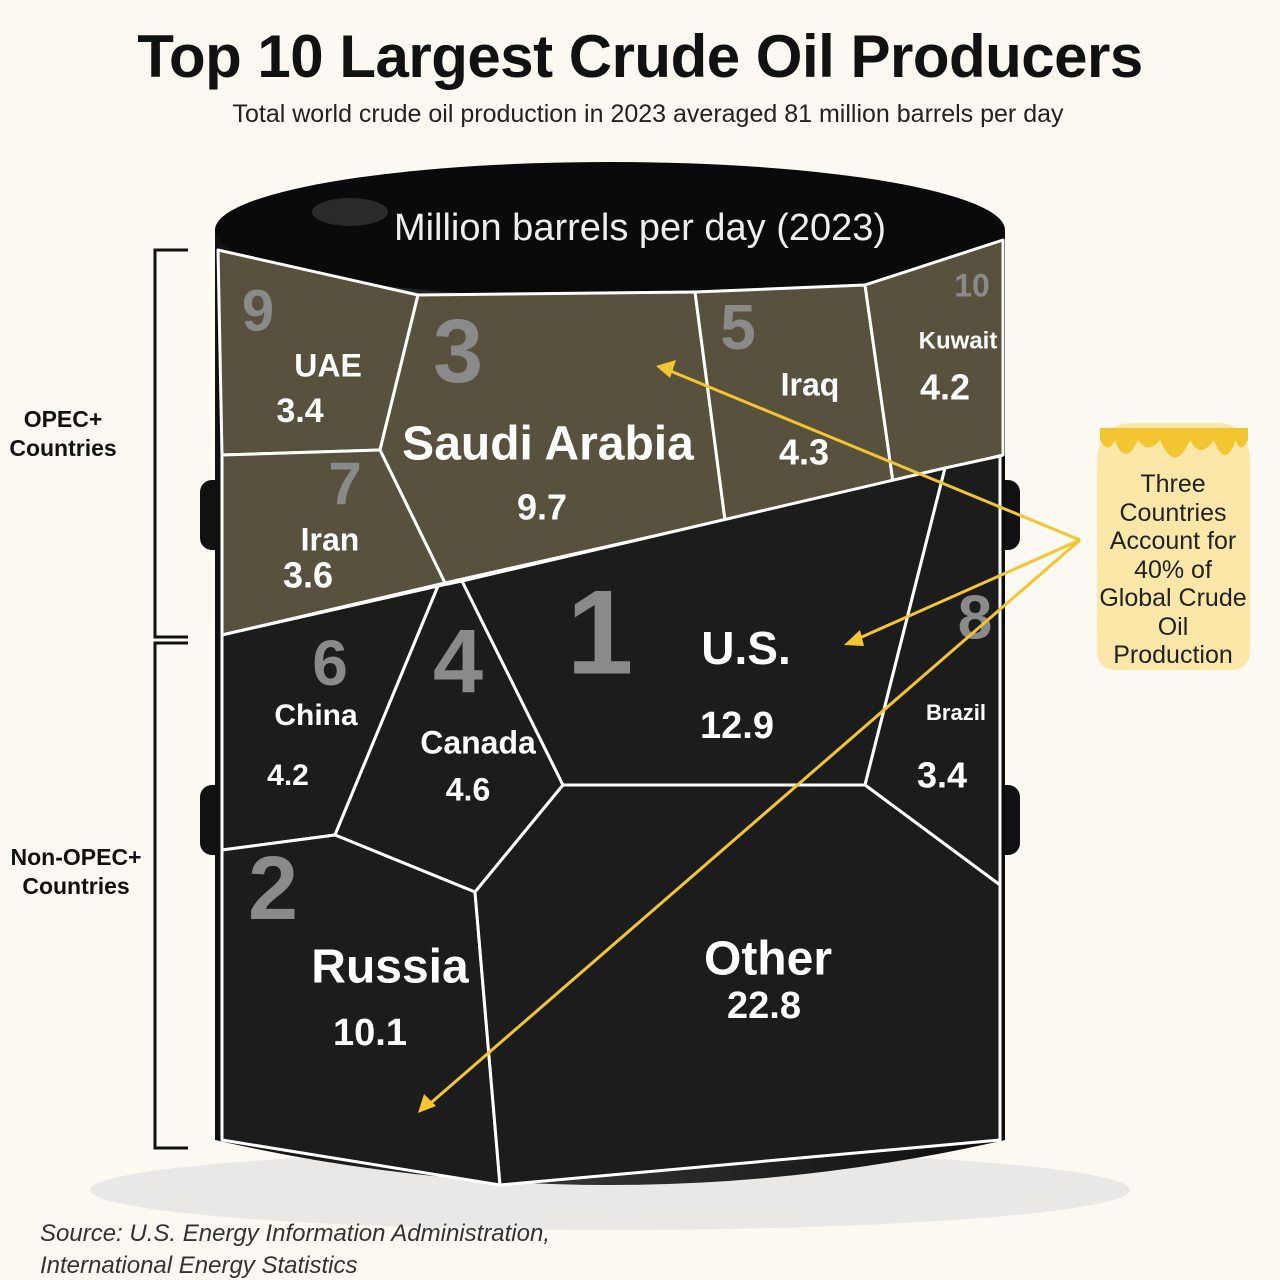 The width and height of the screenshot is (1280, 1280). What do you see at coordinates (390, 967) in the screenshot?
I see `category-label: Russia` at bounding box center [390, 967].